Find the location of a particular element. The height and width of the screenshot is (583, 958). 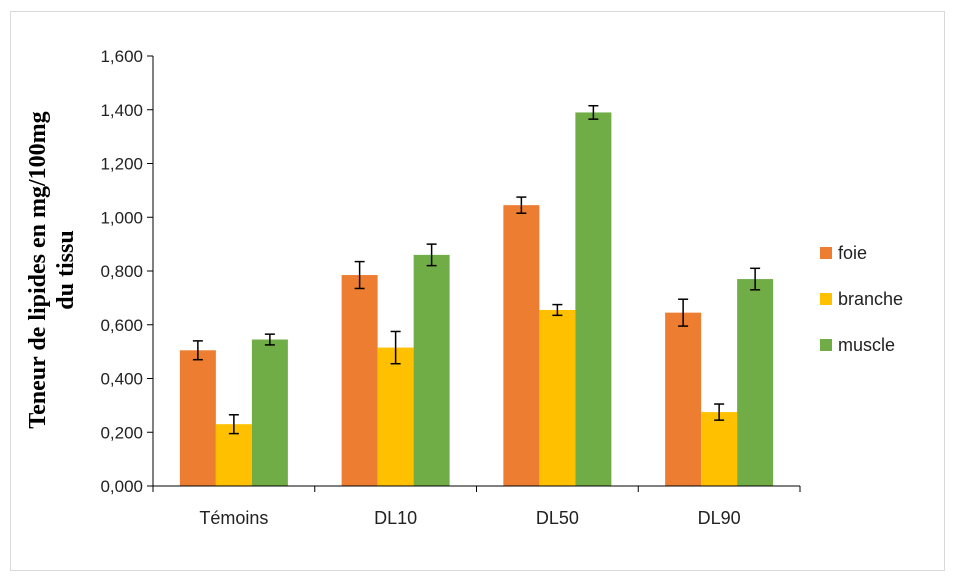

x-axis: Témoins DL10 DL50 DL90 is located at coordinates (476, 506).